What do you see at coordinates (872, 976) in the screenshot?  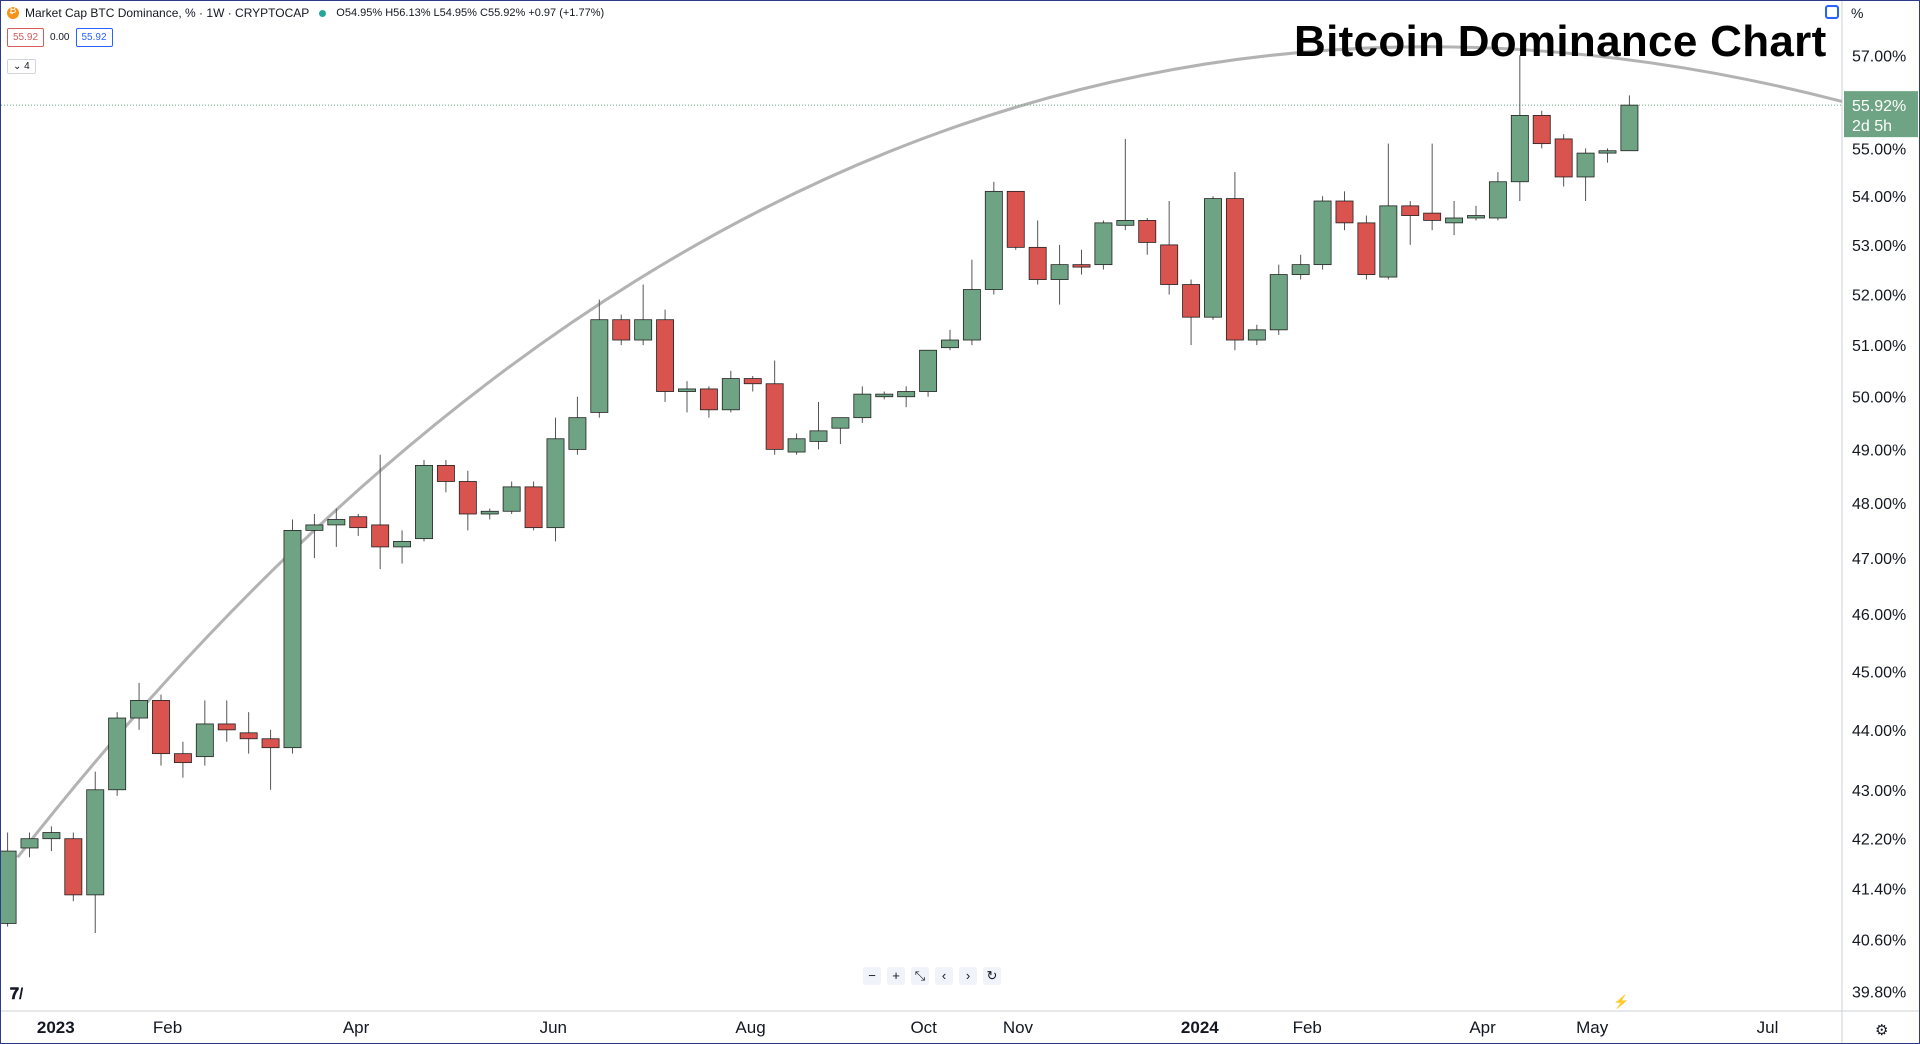 I see `zoom-out-button: −` at bounding box center [872, 976].